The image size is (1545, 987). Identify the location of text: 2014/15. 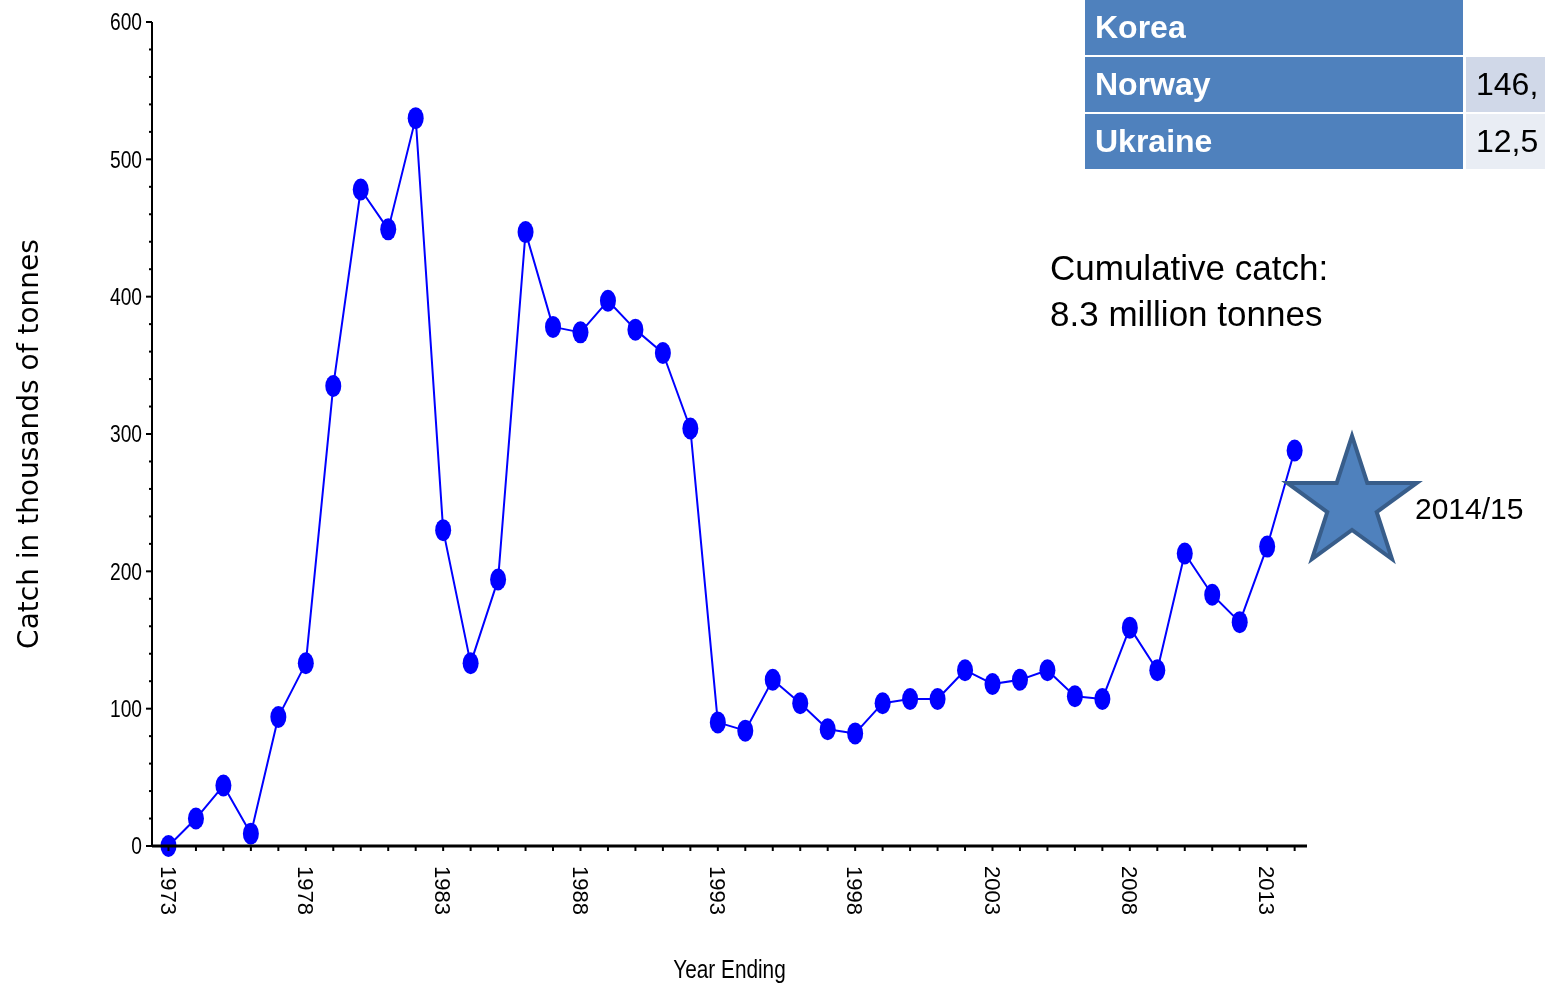
(1469, 508).